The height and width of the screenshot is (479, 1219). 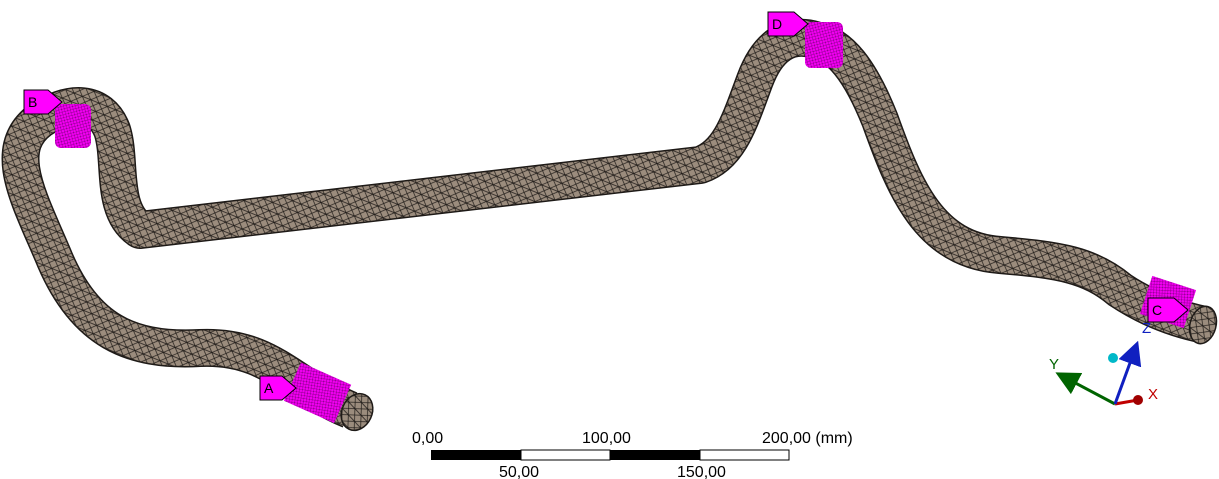 I want to click on triad-x-label: X, so click(x=1153, y=394).